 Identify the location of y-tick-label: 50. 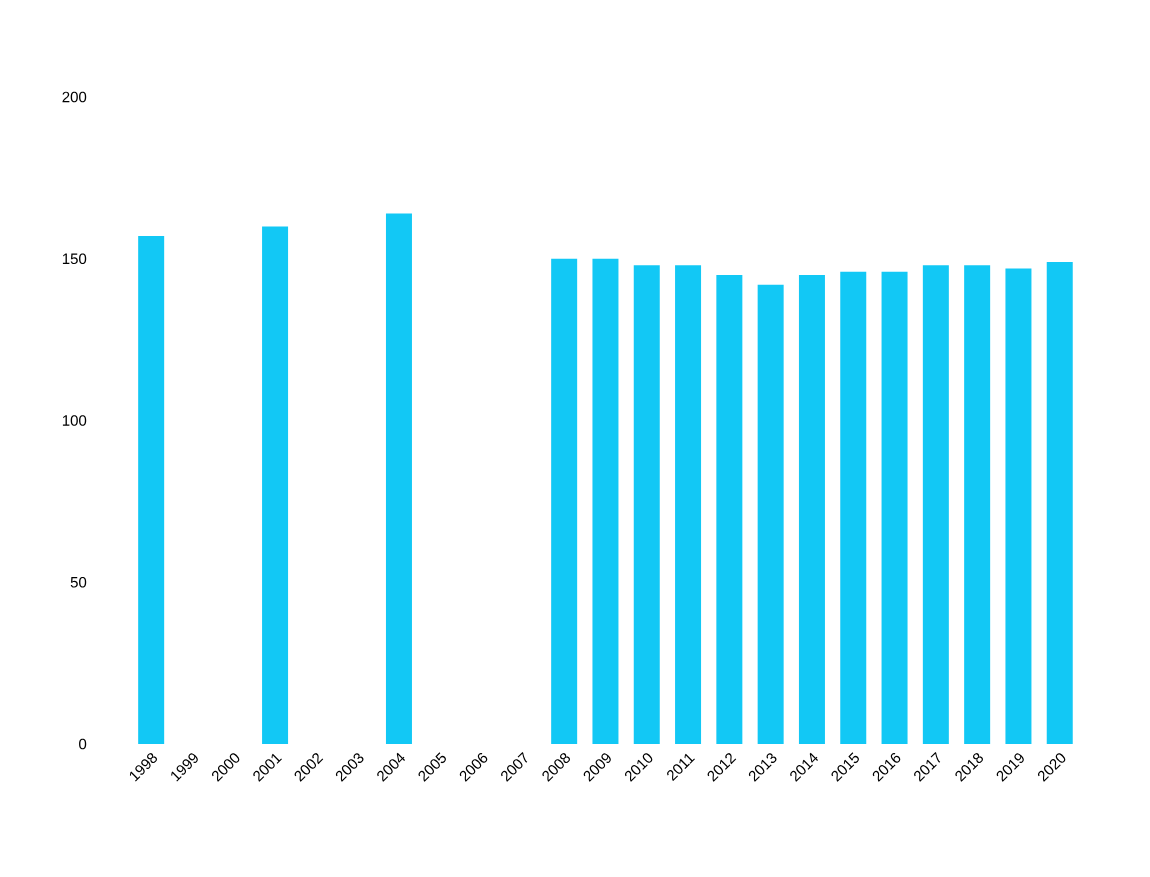
(78, 582).